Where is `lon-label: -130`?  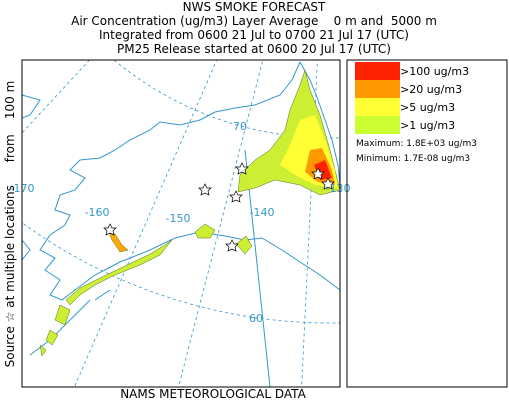
lon-label: -130 is located at coordinates (338, 188).